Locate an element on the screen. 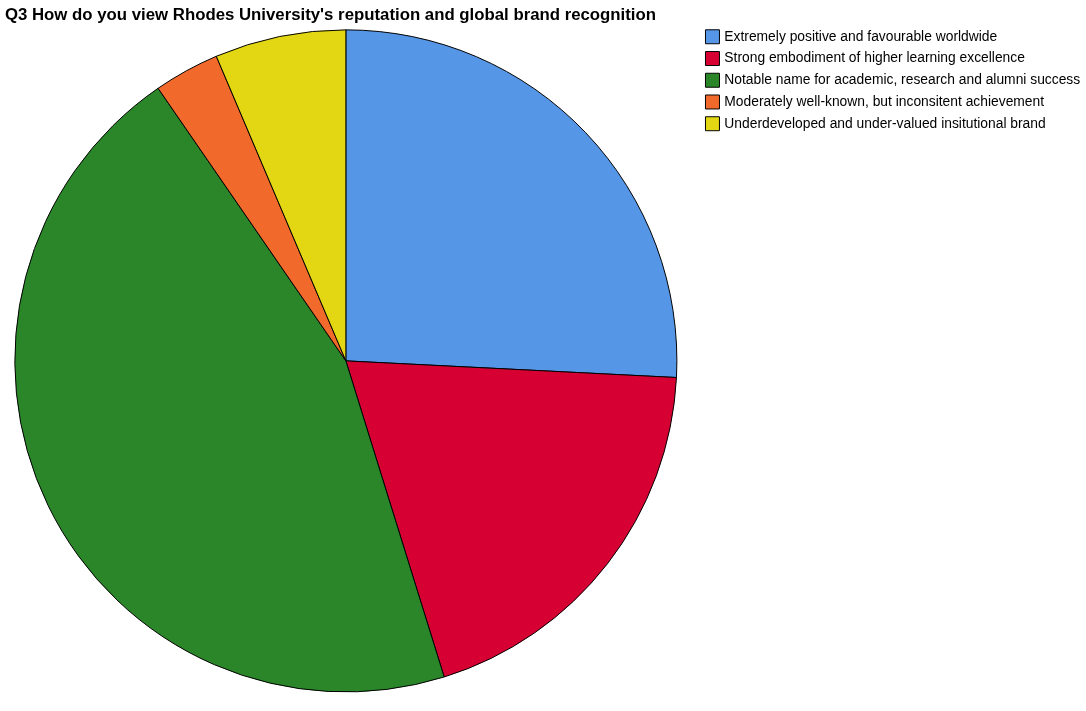  legend-label: Notable name for academic, research and alumni success is located at coordinates (902, 79).